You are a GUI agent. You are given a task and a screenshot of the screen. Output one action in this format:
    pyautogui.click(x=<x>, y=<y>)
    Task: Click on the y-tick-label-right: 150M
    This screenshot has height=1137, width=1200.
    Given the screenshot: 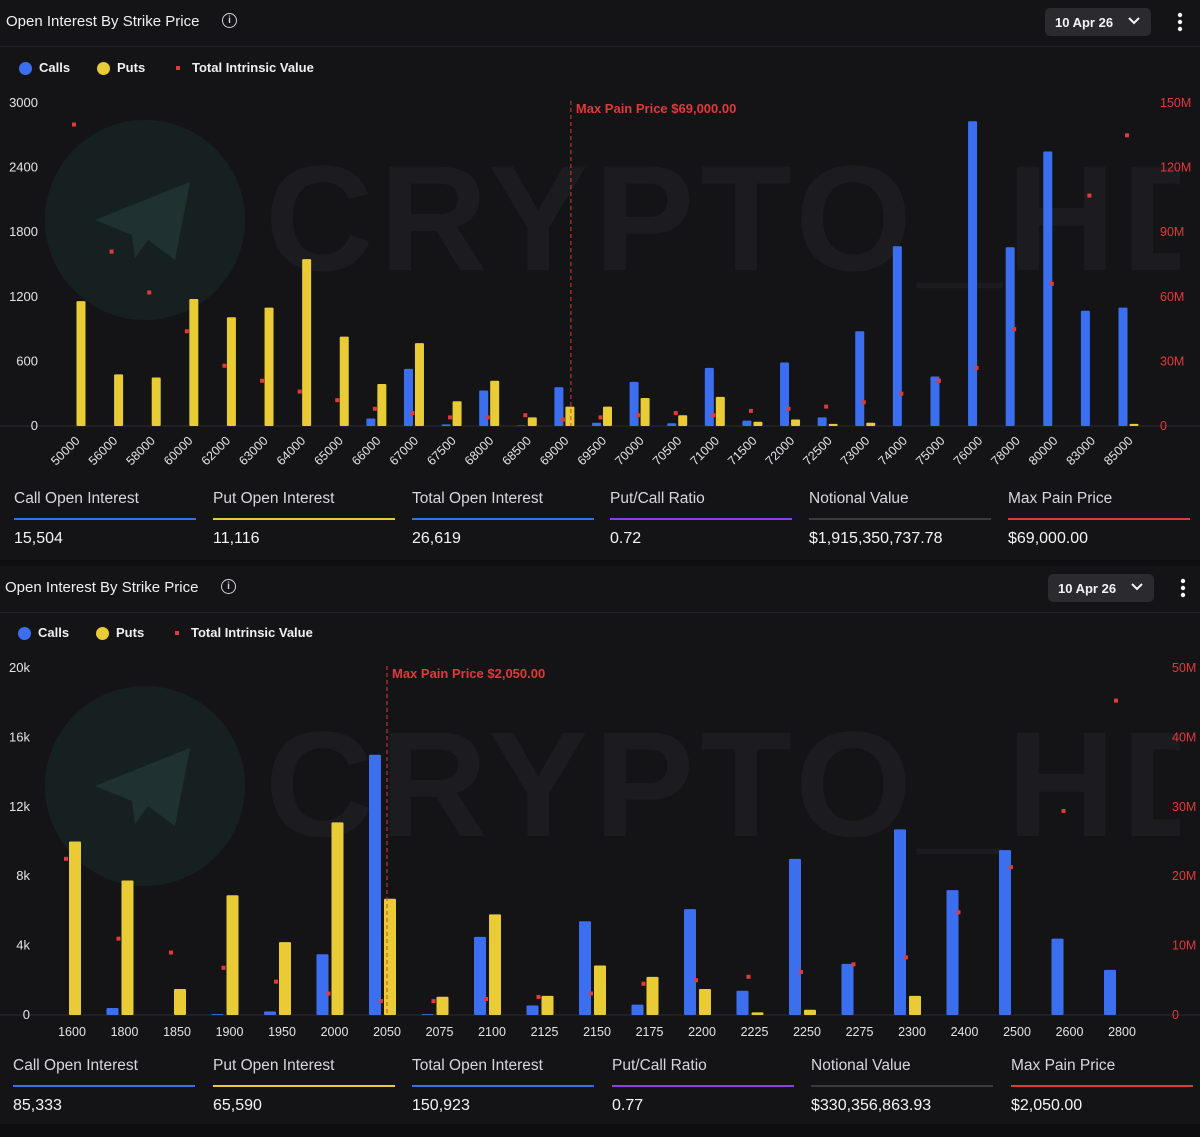 What is the action you would take?
    pyautogui.click(x=1175, y=103)
    